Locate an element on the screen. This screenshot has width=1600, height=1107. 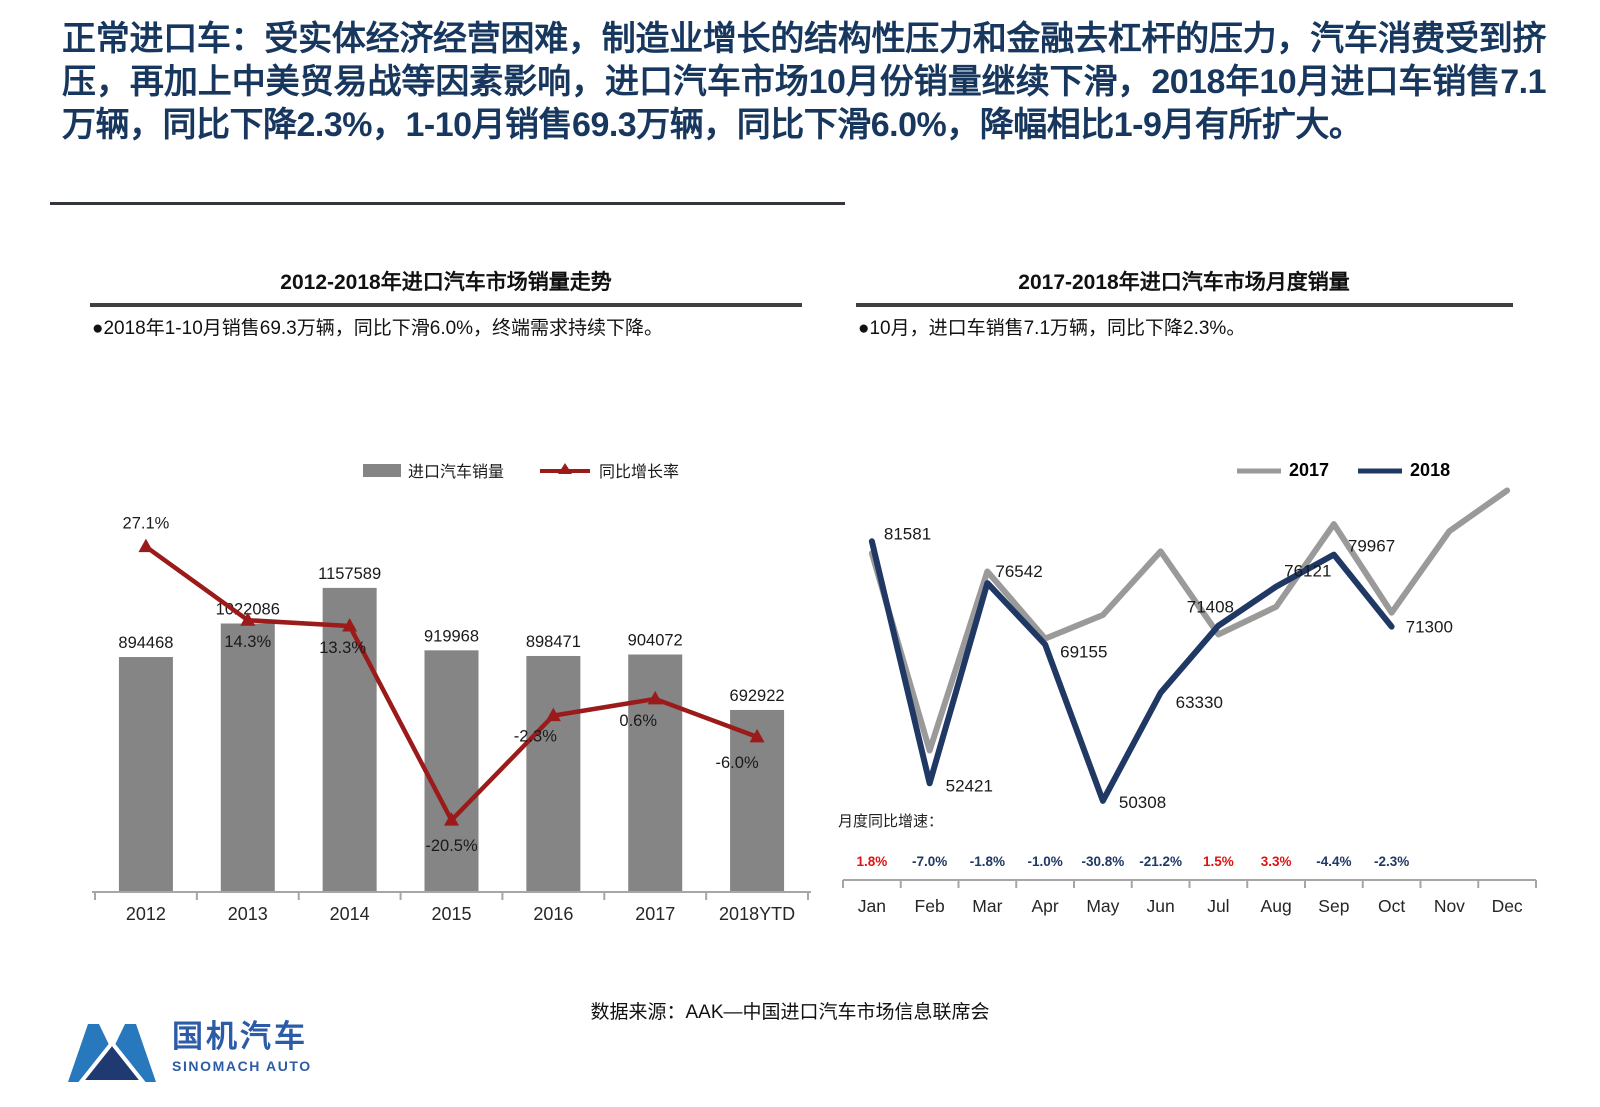
pct-label: 27.1% is located at coordinates (146, 524).